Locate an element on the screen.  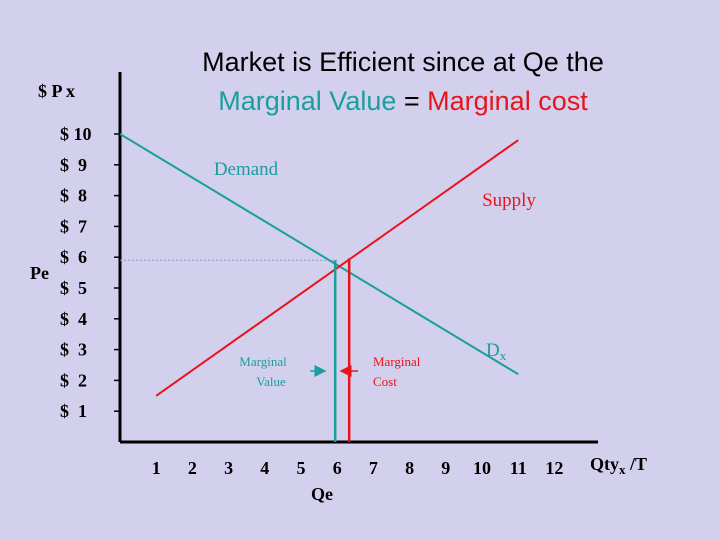
x-tick-label: 2 is located at coordinates (192, 468).